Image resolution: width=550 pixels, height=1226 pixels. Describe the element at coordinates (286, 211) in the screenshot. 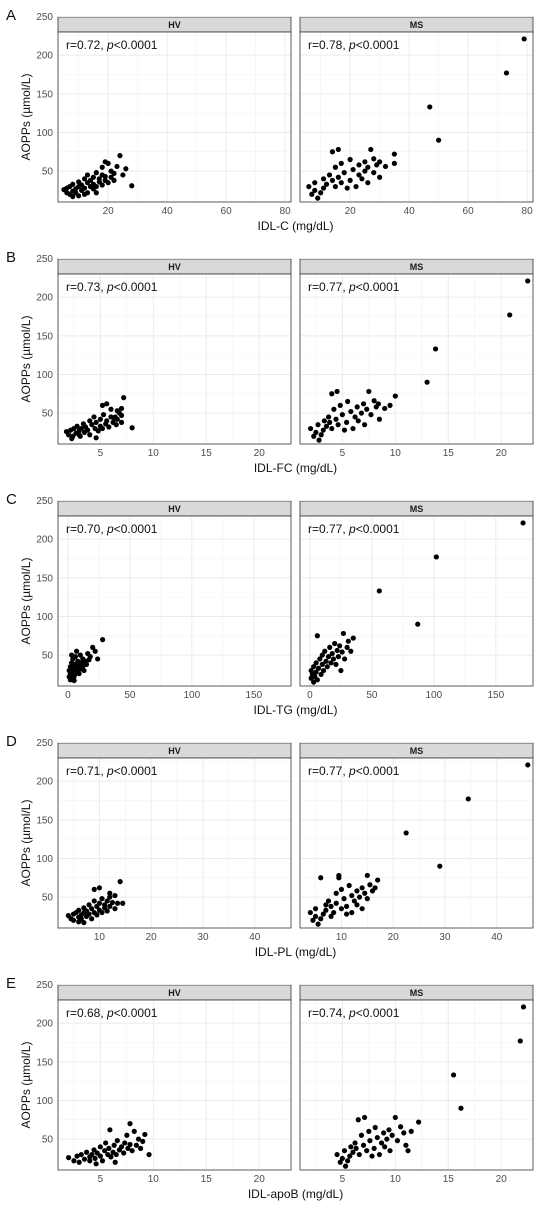

I see `x-tick-label: 80` at that location.